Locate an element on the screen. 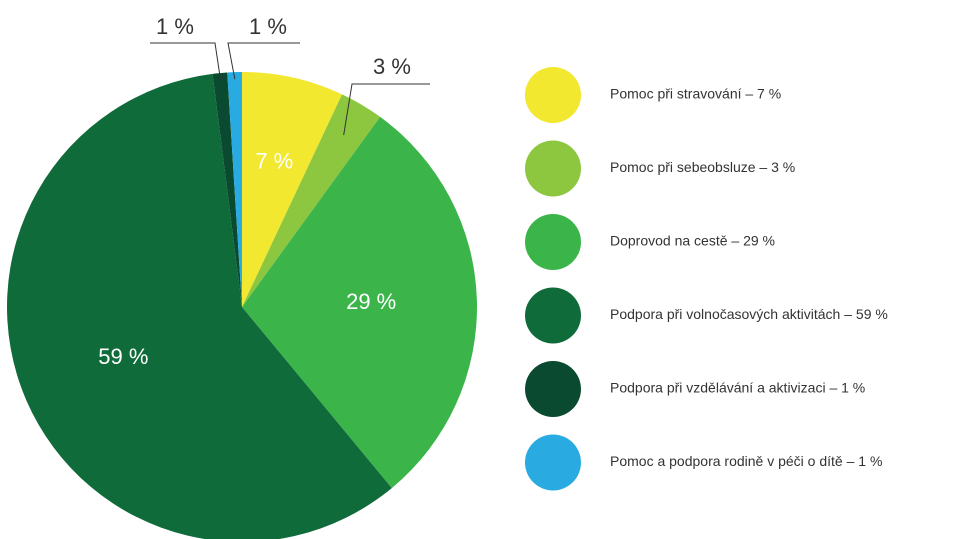 The image size is (955, 539). legend-label: Pomoc při stravování – 7 % is located at coordinates (695, 94).